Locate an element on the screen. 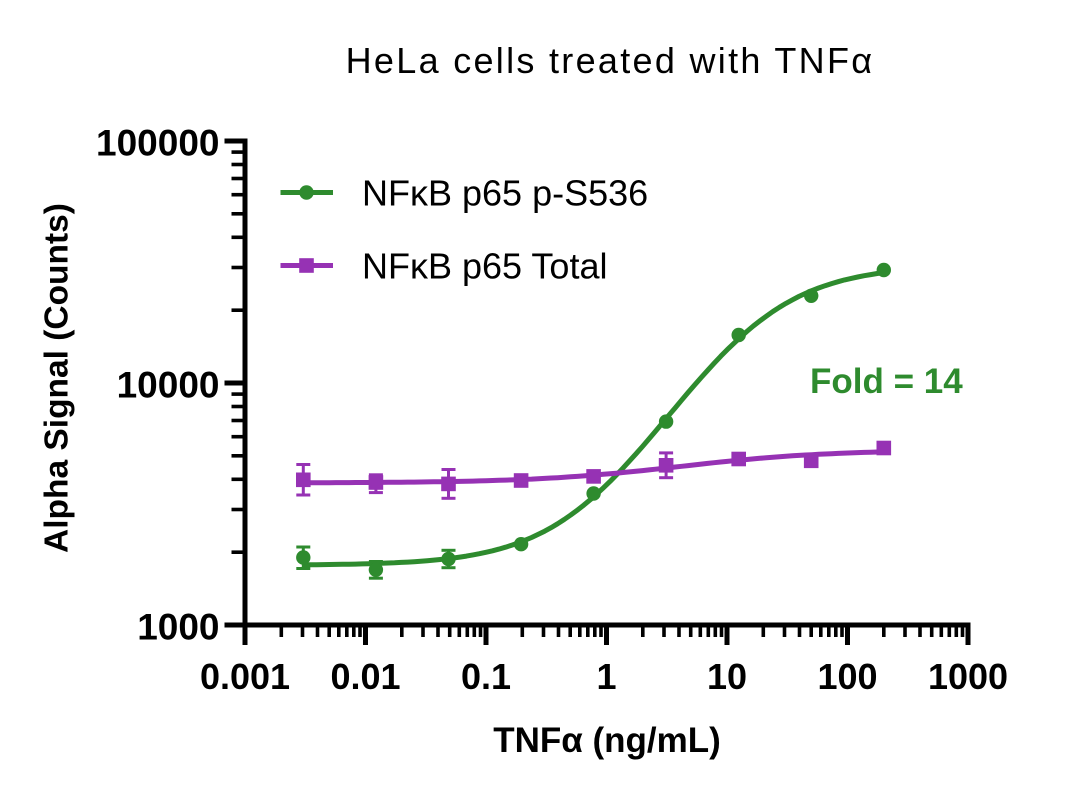 The height and width of the screenshot is (801, 1080). svg-text: 0.1 is located at coordinates (486, 676).